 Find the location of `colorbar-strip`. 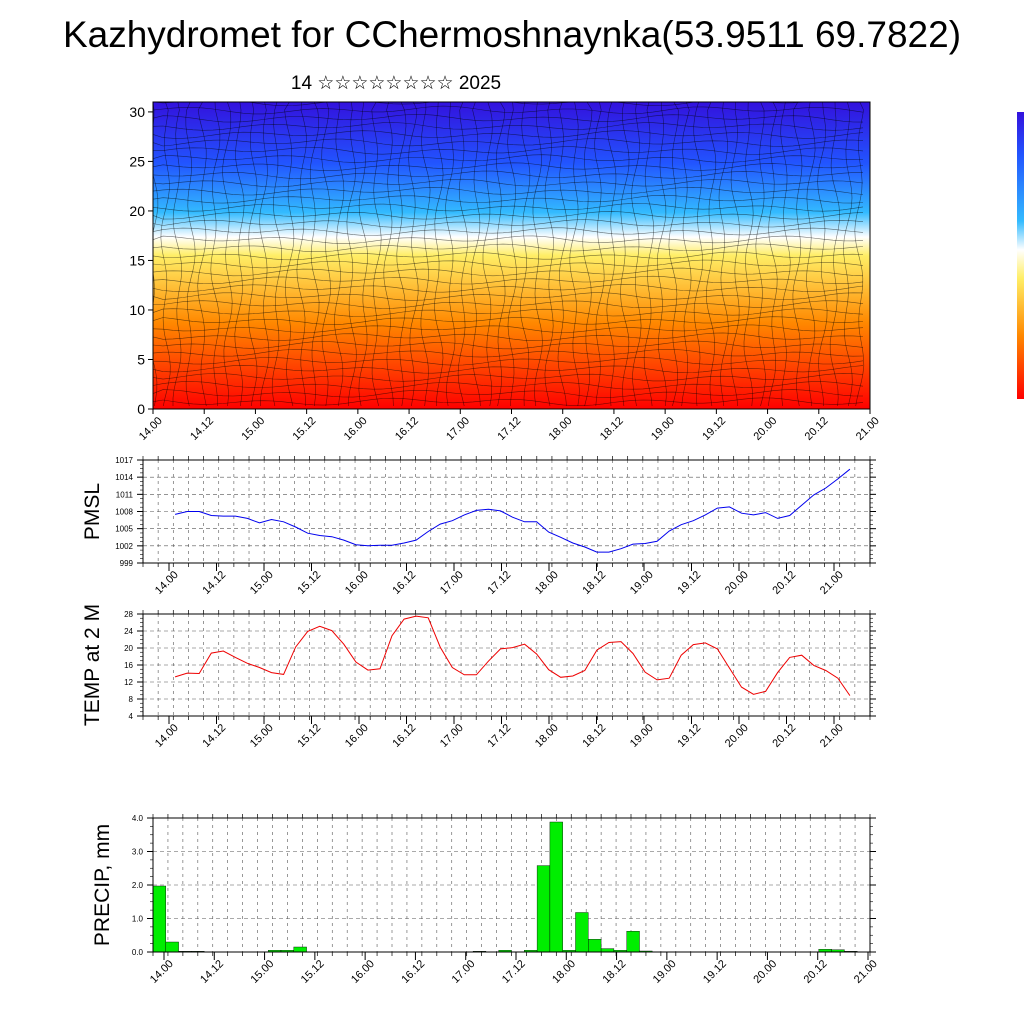

colorbar-strip is located at coordinates (1020, 255).